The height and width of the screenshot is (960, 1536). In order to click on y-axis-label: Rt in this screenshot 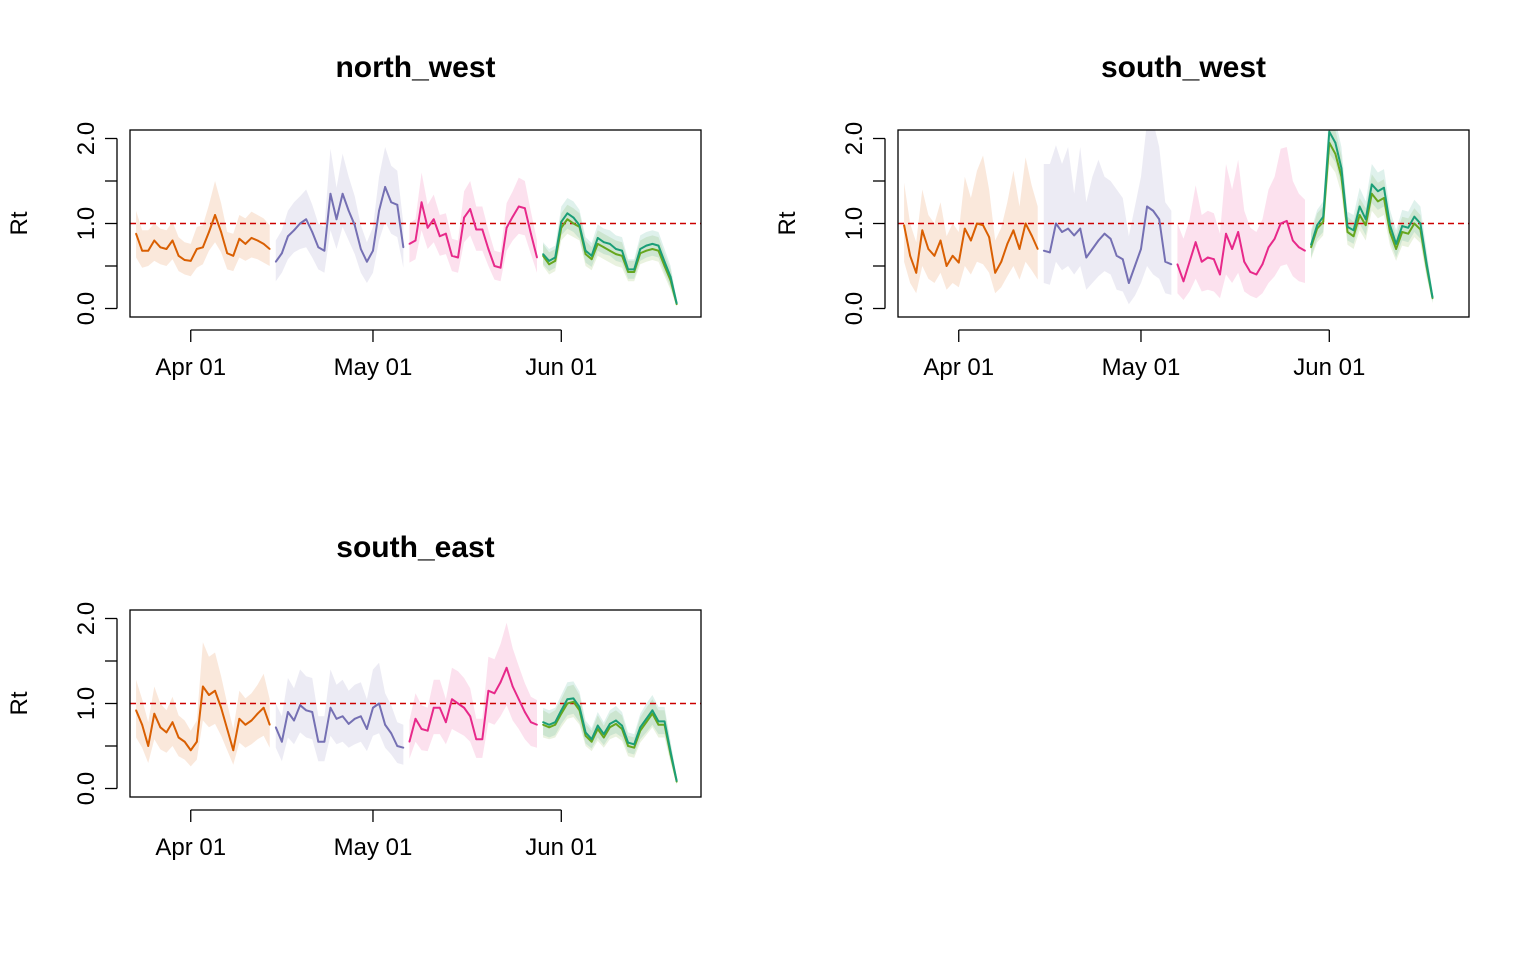, I will do `click(787, 223)`.